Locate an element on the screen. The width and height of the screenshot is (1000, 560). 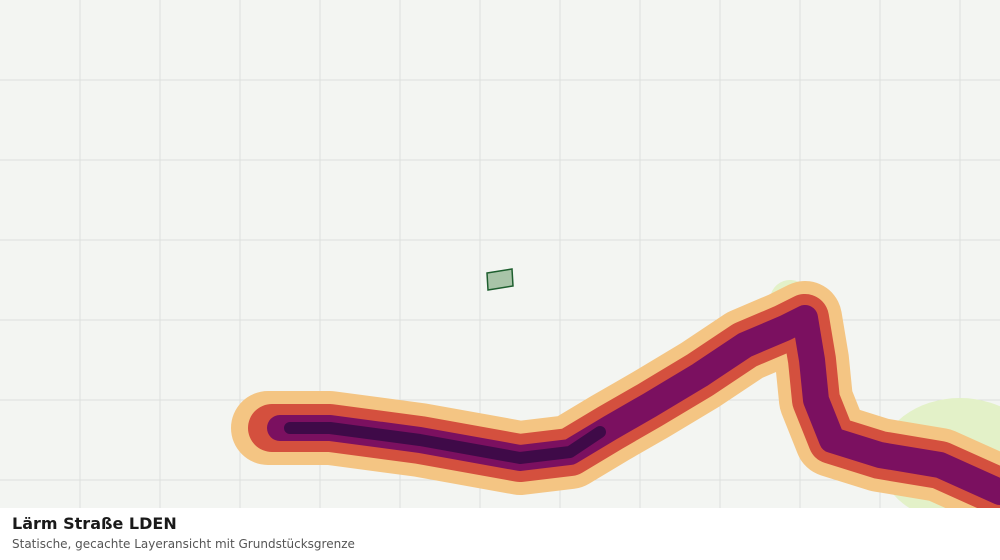
parcel-boundary is located at coordinates (500, 279).